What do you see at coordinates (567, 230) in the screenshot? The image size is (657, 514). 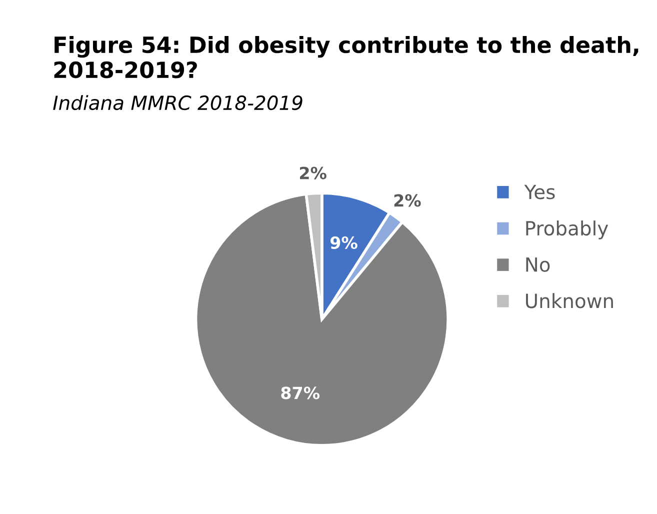 I see `legend-label: Probably` at bounding box center [567, 230].